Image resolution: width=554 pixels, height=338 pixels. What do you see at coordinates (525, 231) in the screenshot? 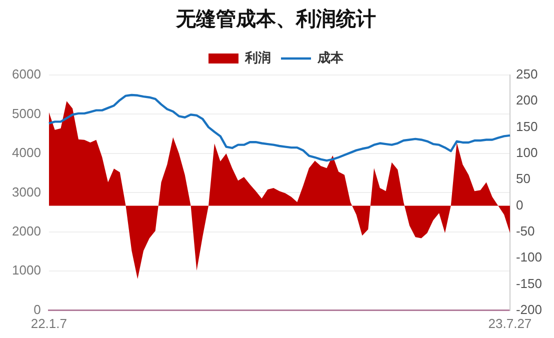
I see `y2-tick-label: -50` at bounding box center [525, 231].